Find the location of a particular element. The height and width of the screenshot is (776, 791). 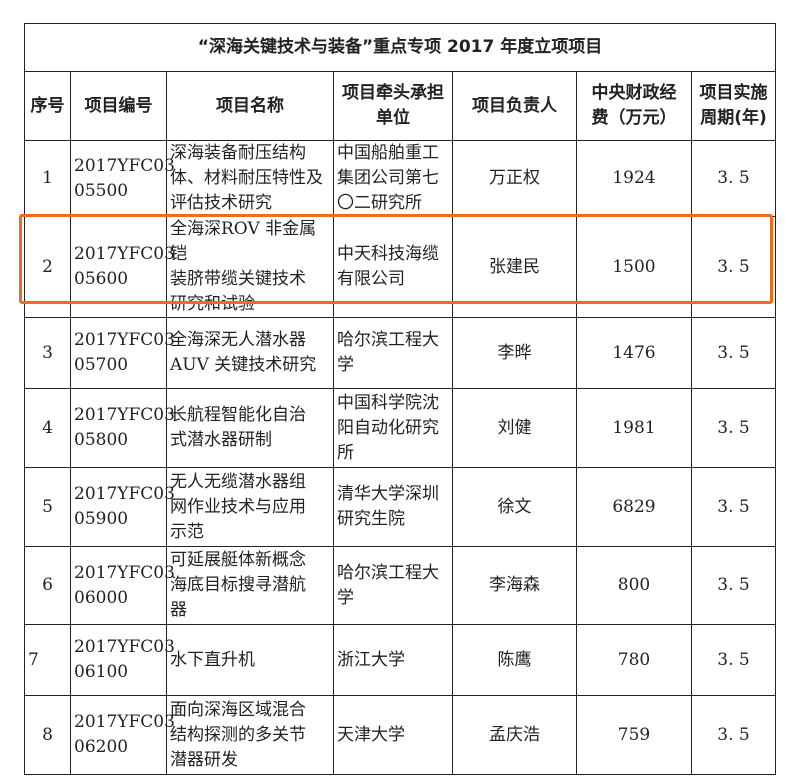

cell-fund: 759 is located at coordinates (634, 735).